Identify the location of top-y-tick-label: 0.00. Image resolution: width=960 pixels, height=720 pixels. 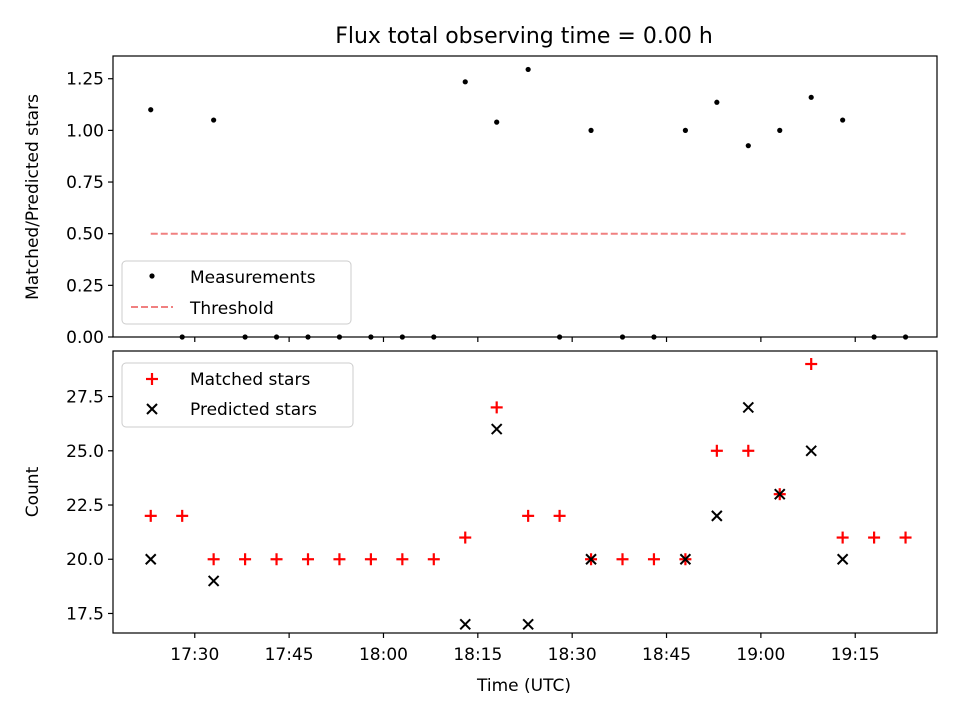
(85, 338).